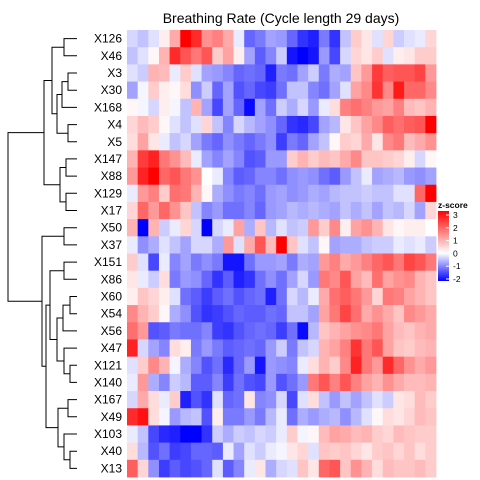 This screenshot has height=480, width=480. I want to click on row-label: X47, so click(112, 348).